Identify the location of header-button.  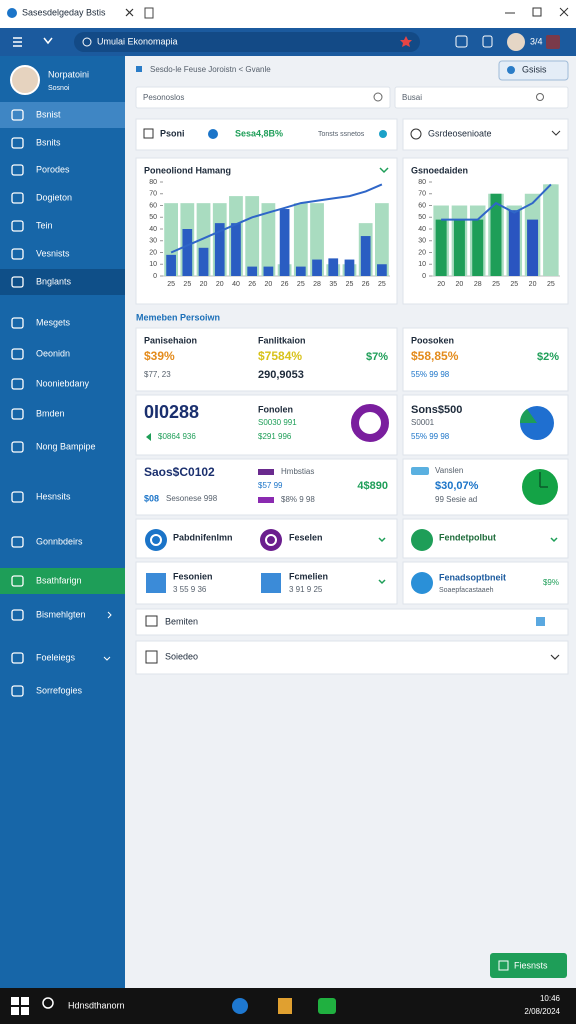
(533, 70).